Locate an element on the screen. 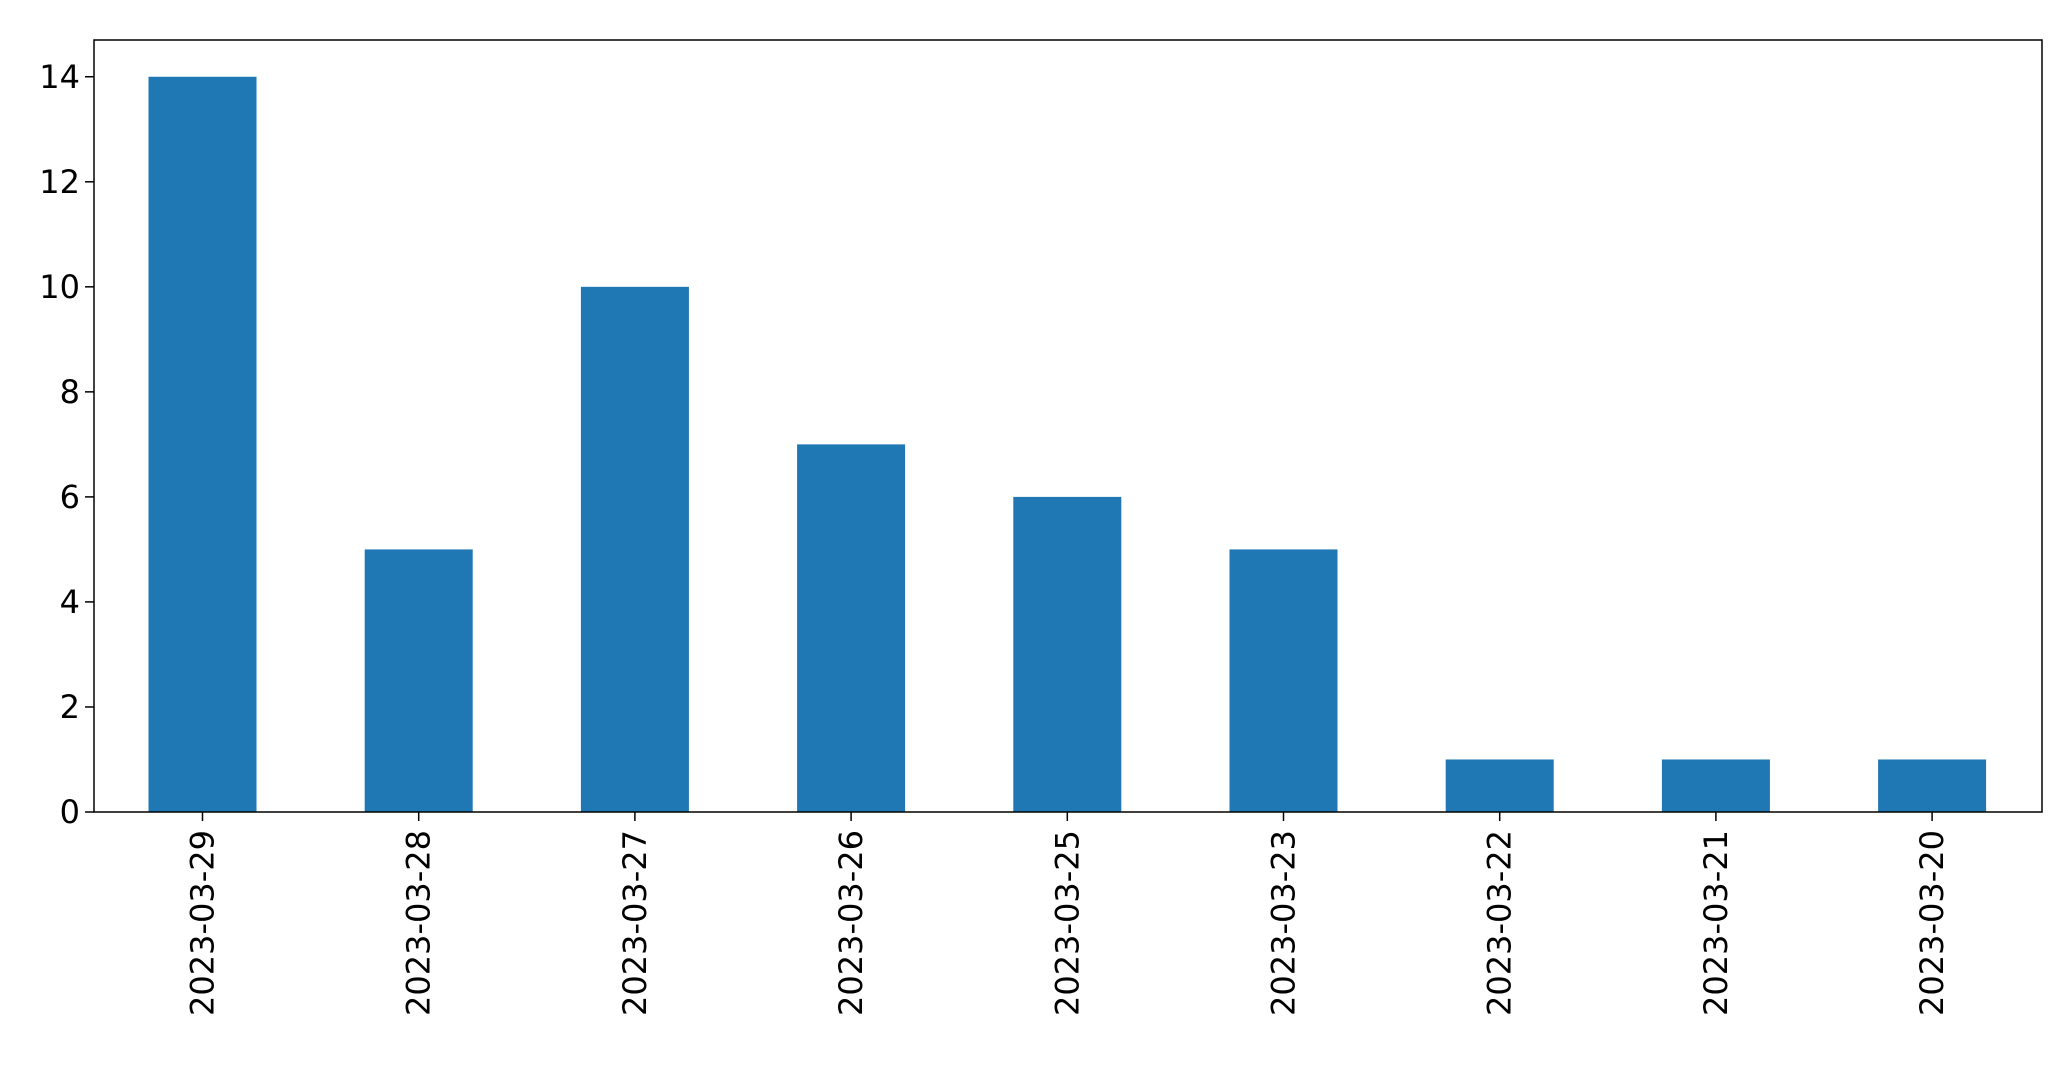 The width and height of the screenshot is (2071, 1065). y-tick-label: 0 is located at coordinates (70, 812).